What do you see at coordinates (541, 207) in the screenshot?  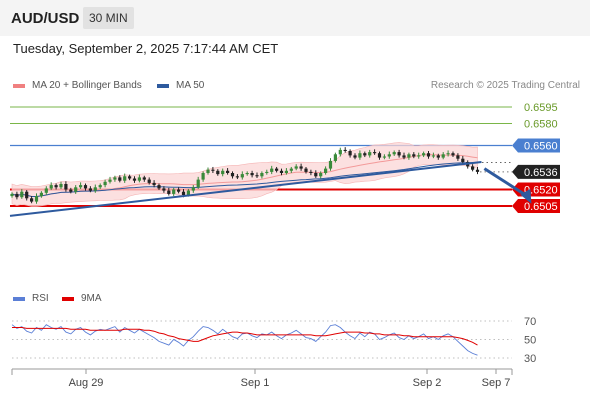 I see `level-label-5: 0.6505` at bounding box center [541, 207].